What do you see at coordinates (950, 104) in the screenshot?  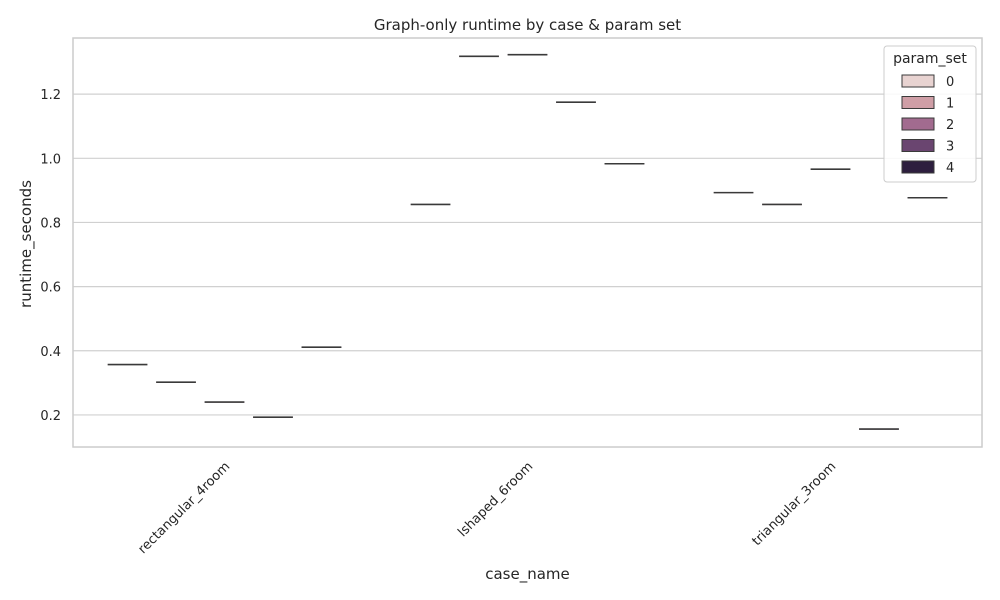 I see `legend-label: 1` at bounding box center [950, 104].